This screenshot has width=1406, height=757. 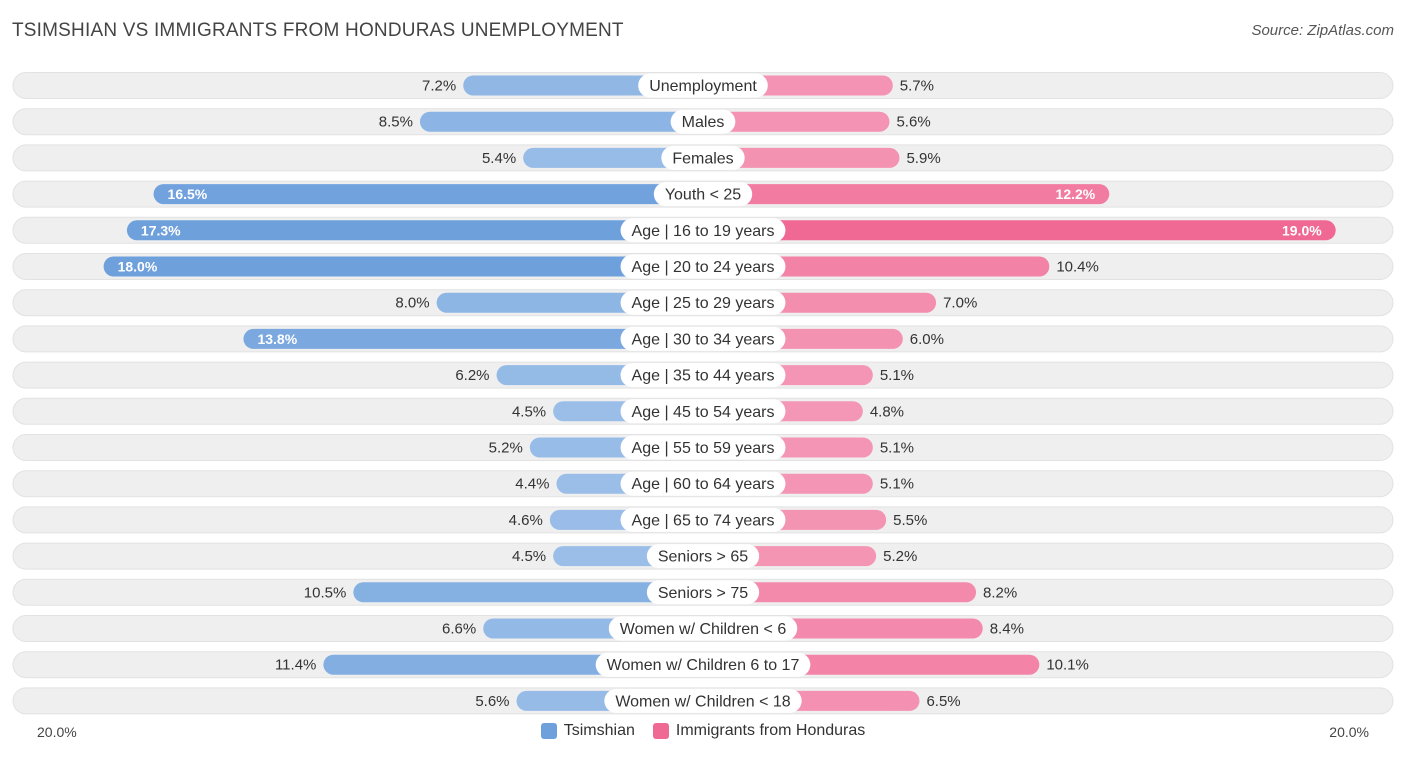 What do you see at coordinates (506, 448) in the screenshot?
I see `value-label-tsimshian: 5.2%` at bounding box center [506, 448].